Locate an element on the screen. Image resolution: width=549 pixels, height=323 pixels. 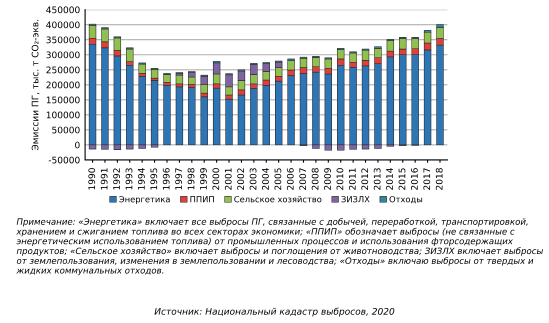
x-tick-label: 1999 is located at coordinates (203, 179).